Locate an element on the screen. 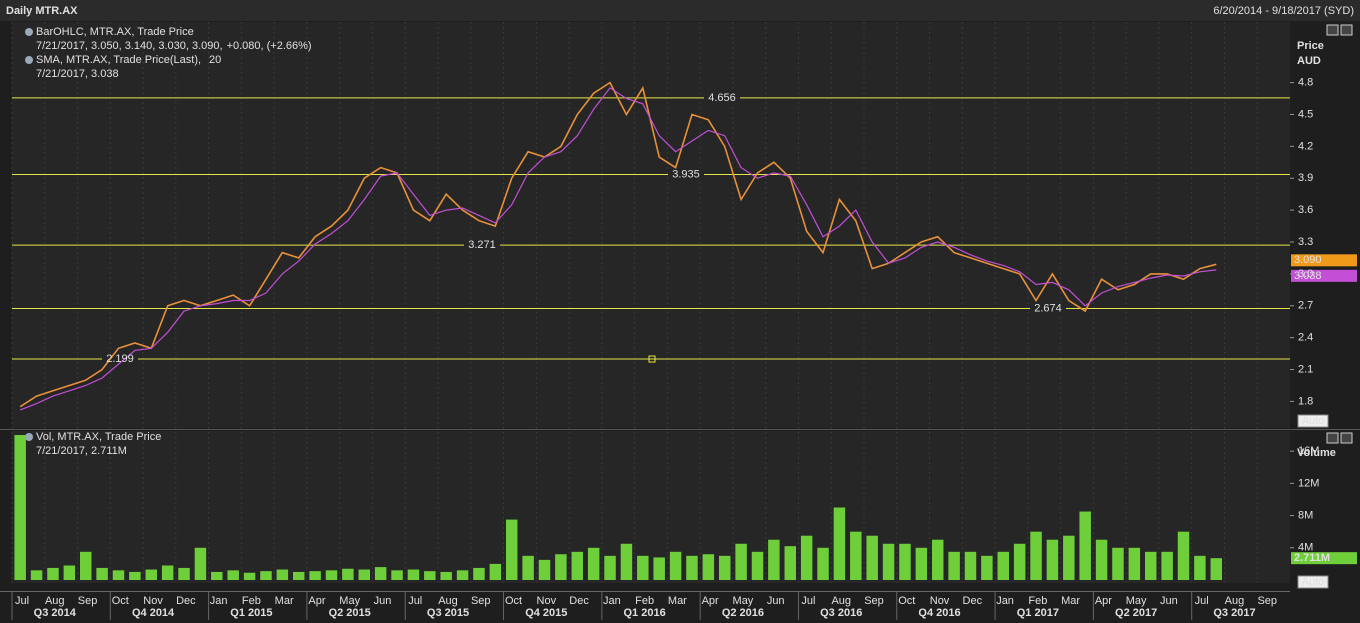 This screenshot has height=623, width=1360. legend-entry: BarOHLC, MTR.AX, Trade Price is located at coordinates (115, 32).